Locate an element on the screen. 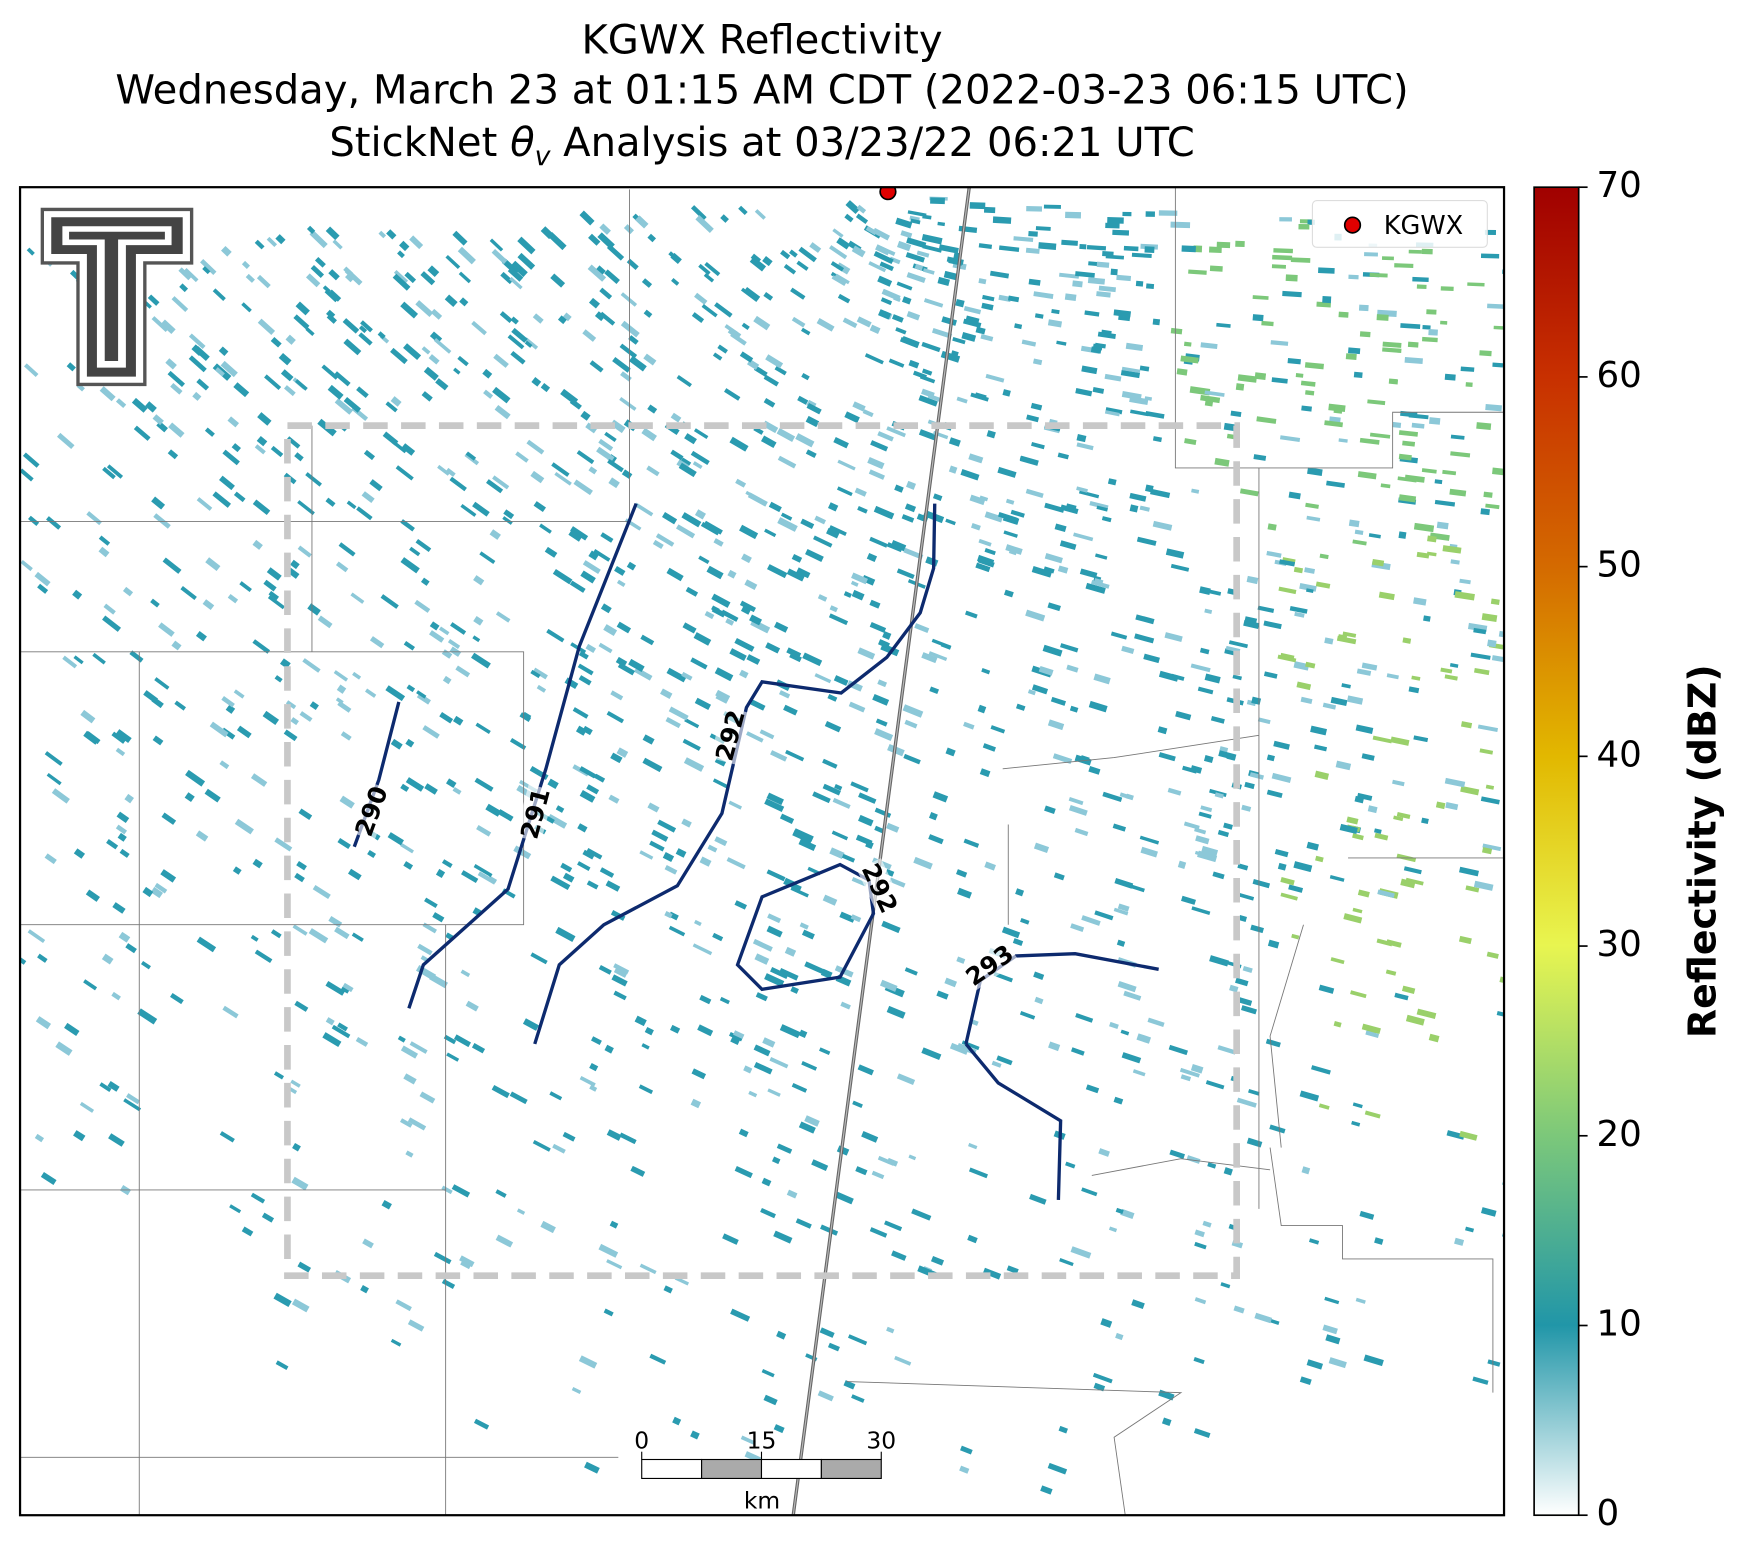 Image resolution: width=1738 pixels, height=1552 pixels. colorbar-tick-label: 50 is located at coordinates (1619, 565).